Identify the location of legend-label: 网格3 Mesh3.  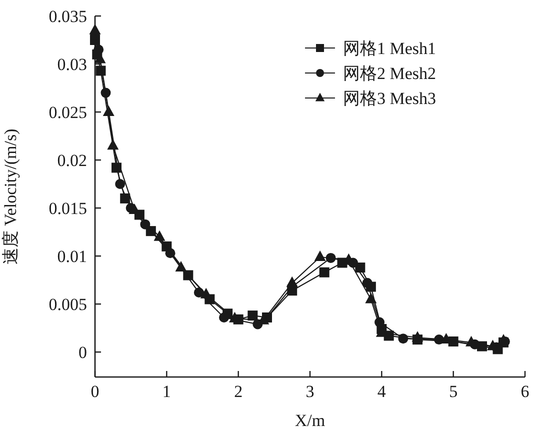
(389, 98).